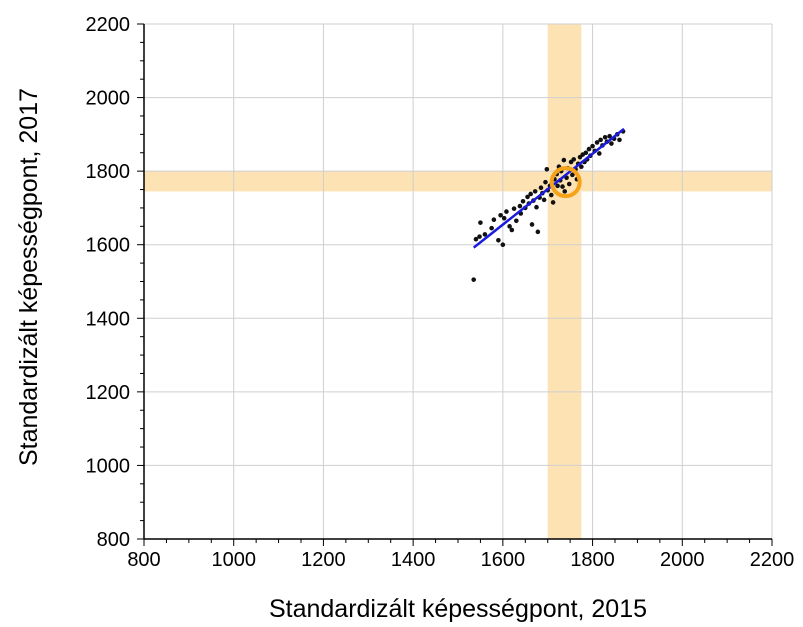 Image resolution: width=803 pixels, height=627 pixels. What do you see at coordinates (460, 560) in the screenshot?
I see `x-tick-labels: 800 1000 1200 1400 1600 1800 2000 2200` at bounding box center [460, 560].